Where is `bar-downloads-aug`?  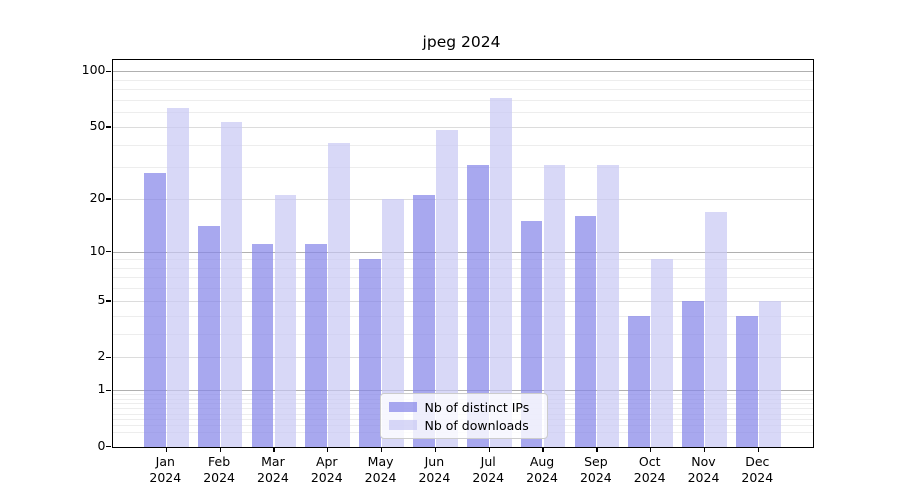
bar-downloads-aug is located at coordinates (554, 305).